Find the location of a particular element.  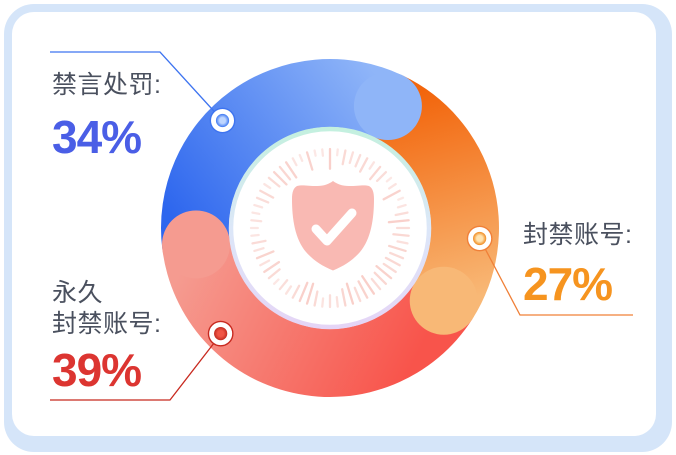

segment-label: 禁言处罚: is located at coordinates (107, 85).